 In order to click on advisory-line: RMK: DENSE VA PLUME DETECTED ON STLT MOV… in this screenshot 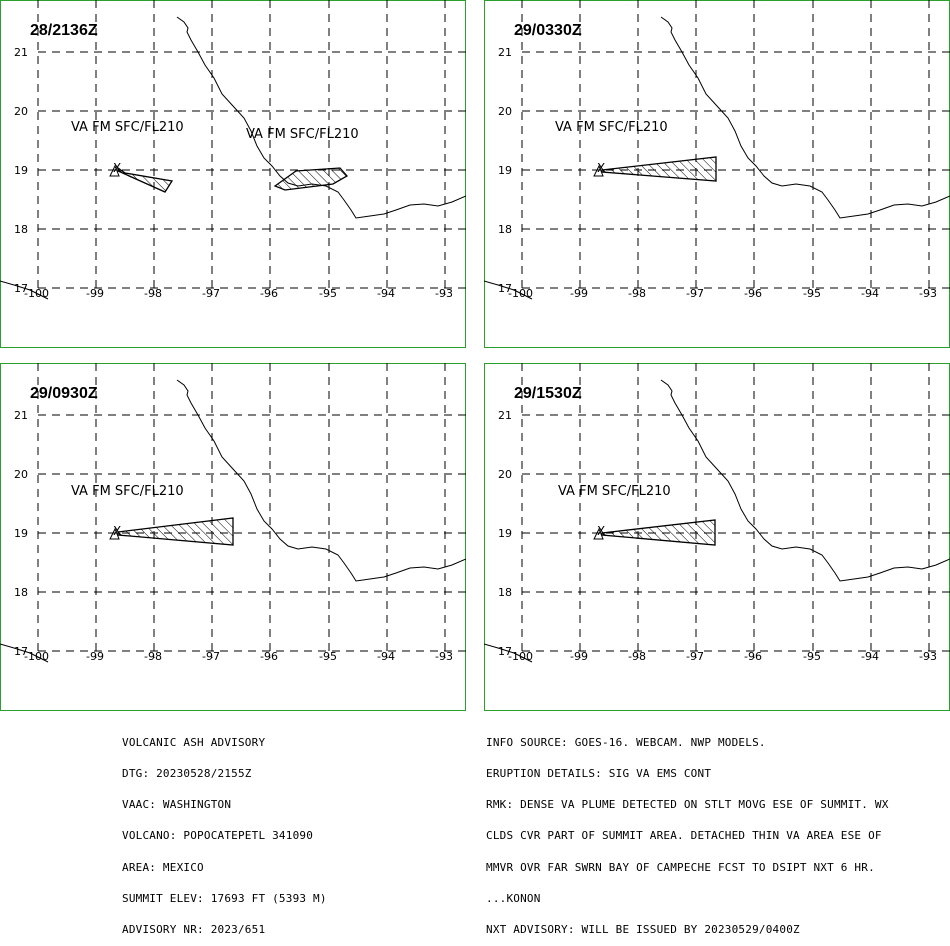, I will do `click(687, 805)`.